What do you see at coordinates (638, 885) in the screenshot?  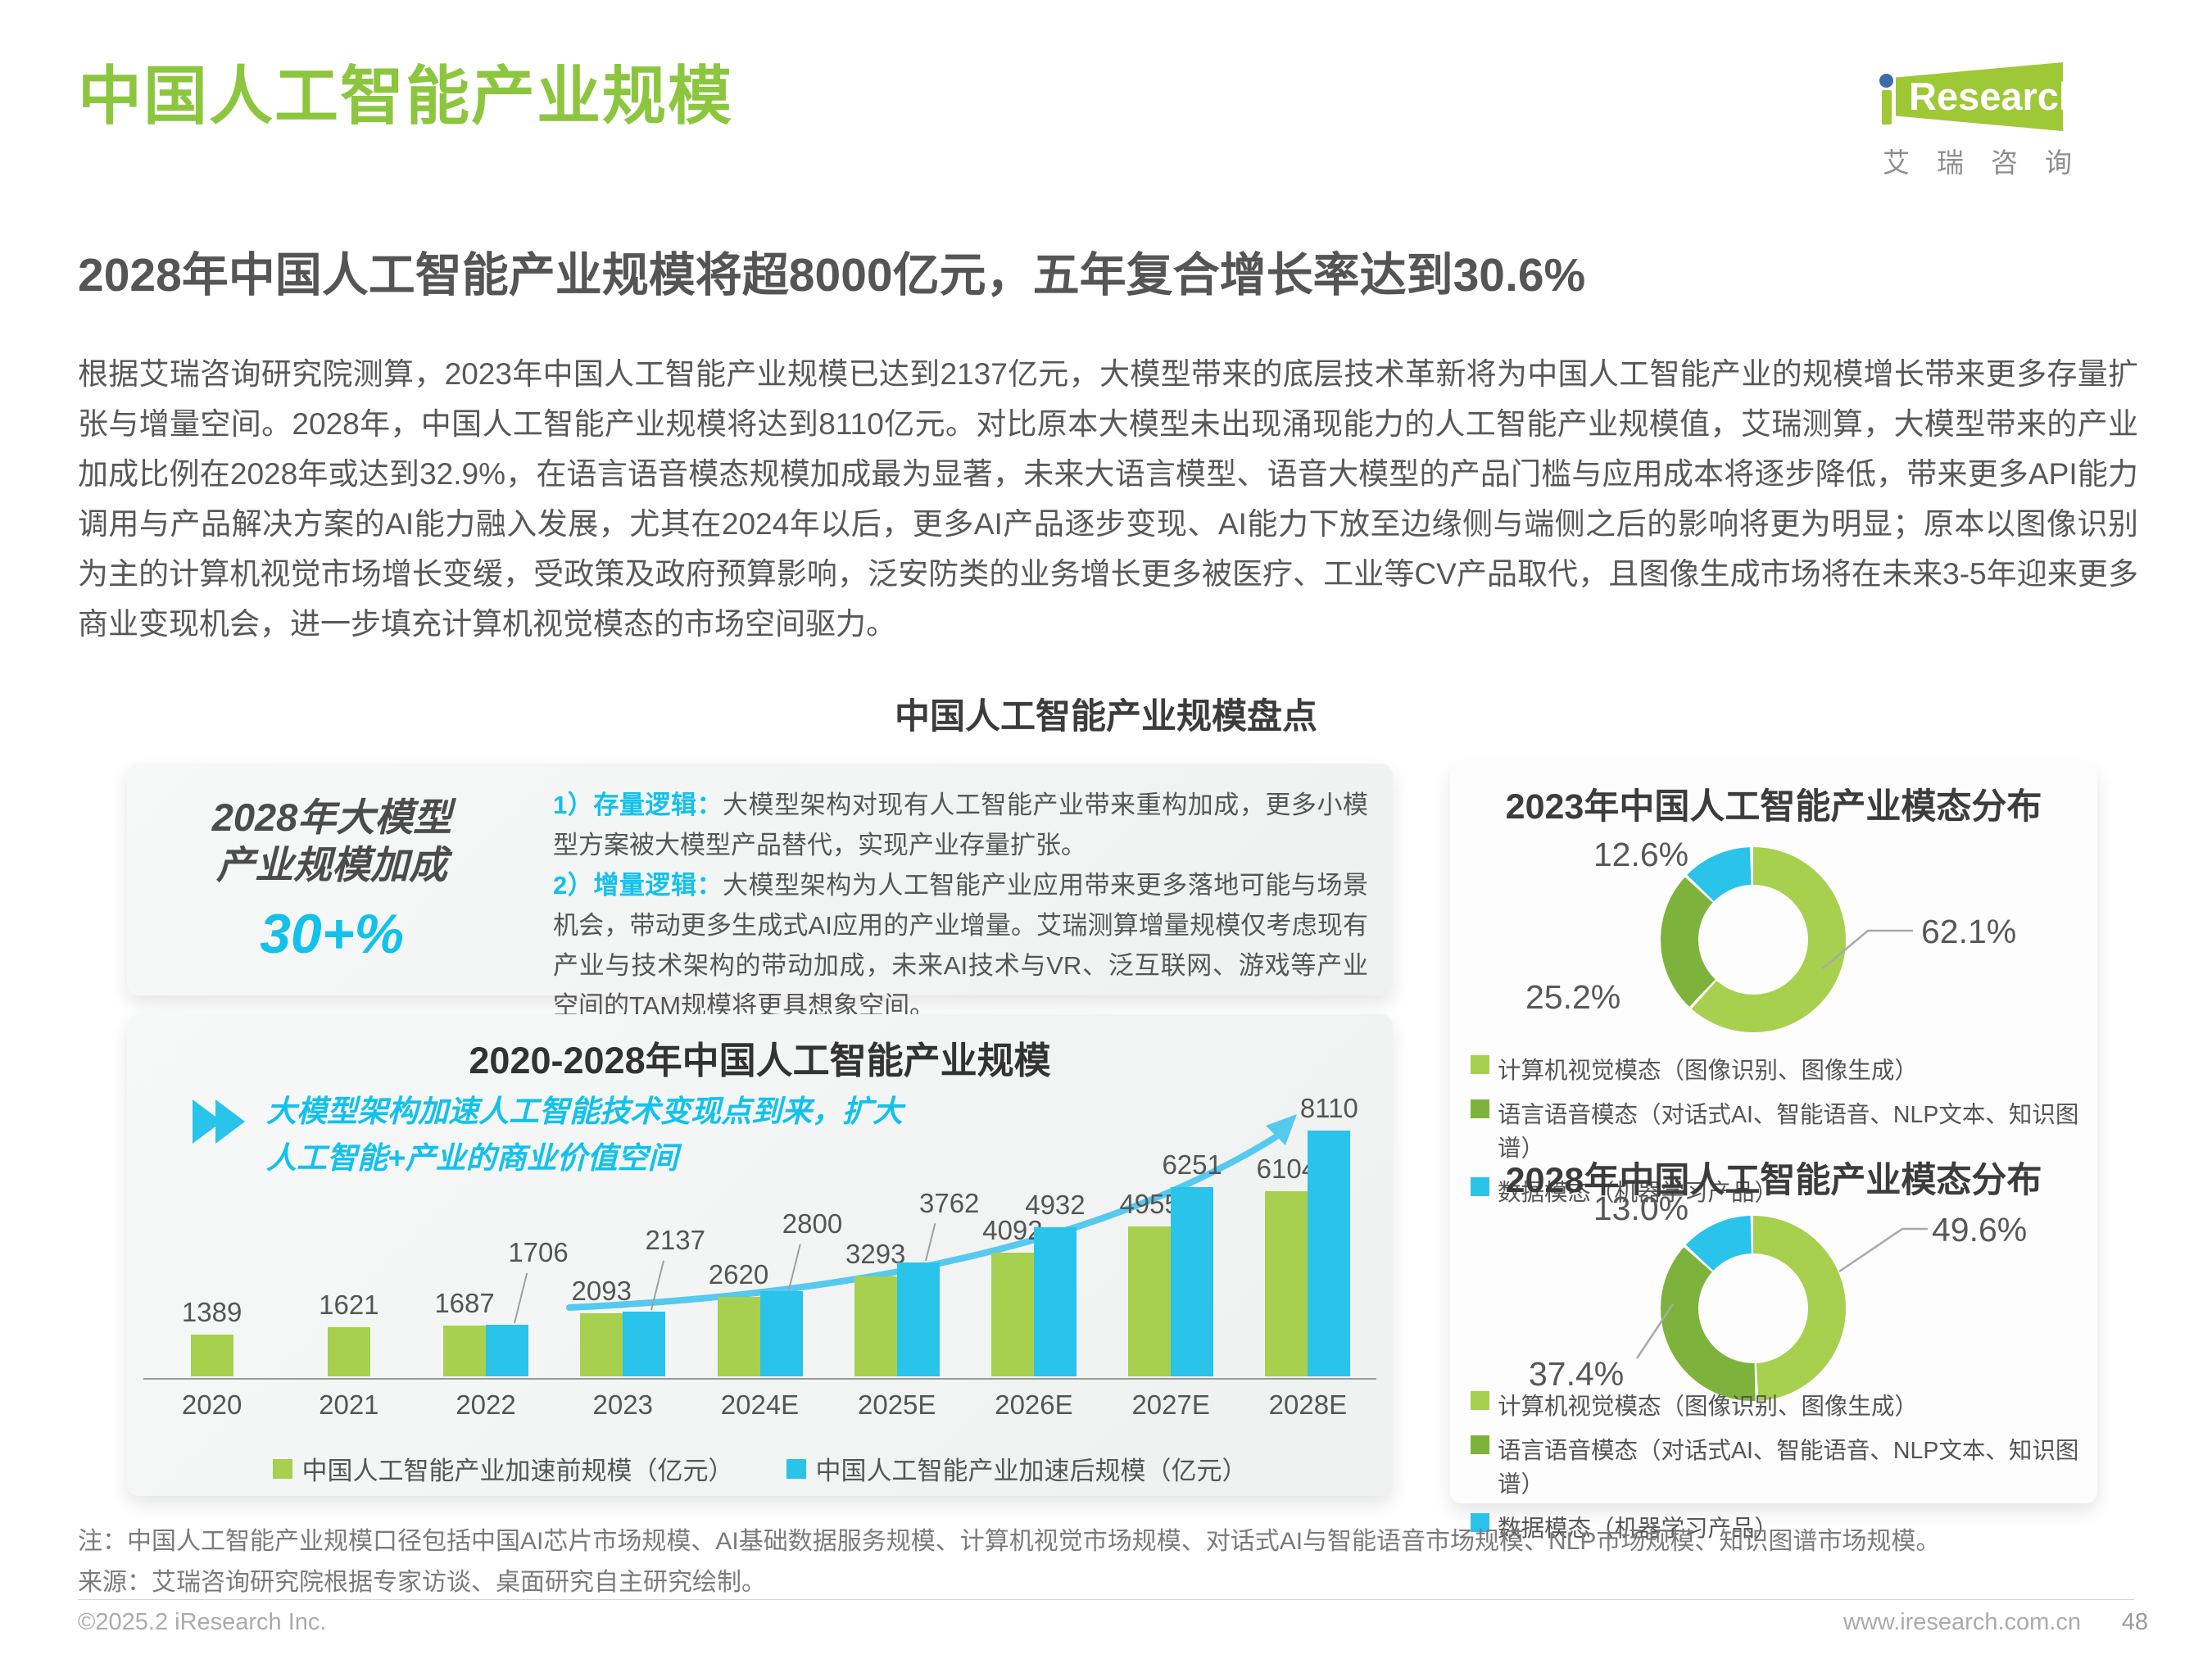 I see `logic-item-2-label: 2）增量逻辑：` at bounding box center [638, 885].